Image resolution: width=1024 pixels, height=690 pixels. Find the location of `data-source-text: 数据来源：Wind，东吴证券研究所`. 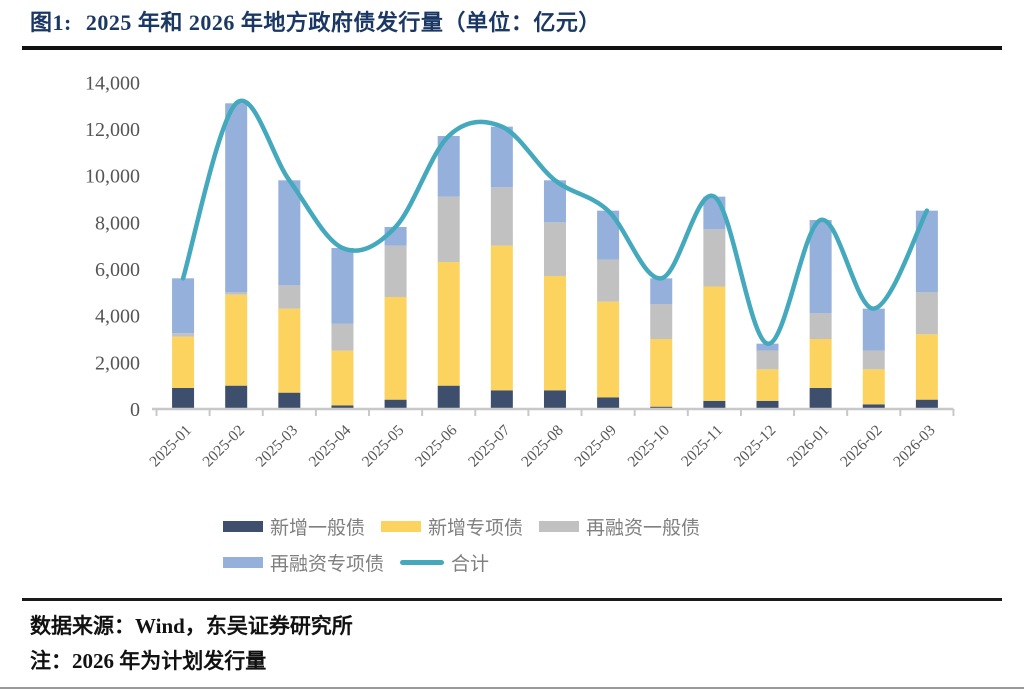

data-source-text: 数据来源：Wind，东吴证券研究所 is located at coordinates (191, 626).